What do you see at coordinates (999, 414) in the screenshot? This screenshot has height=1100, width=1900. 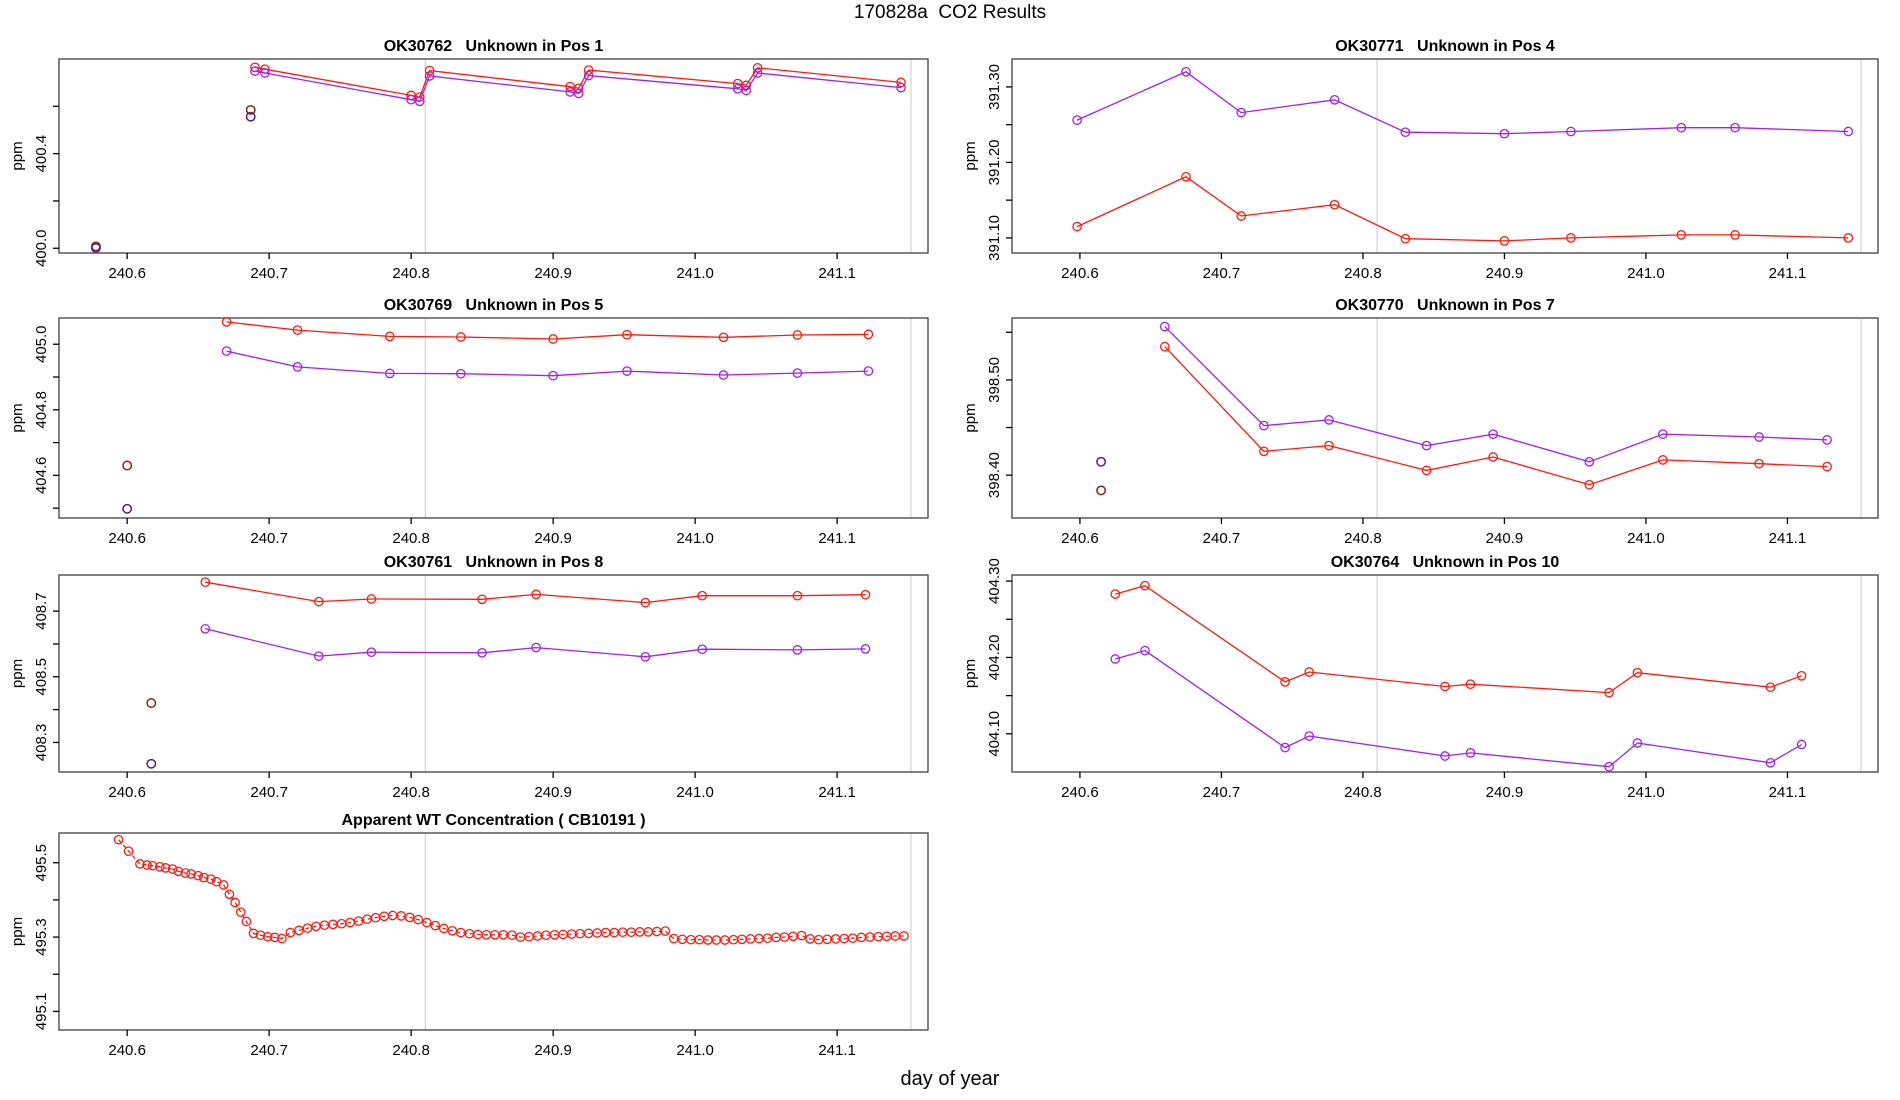 I see `y-axis: 398.40 398.50` at bounding box center [999, 414].